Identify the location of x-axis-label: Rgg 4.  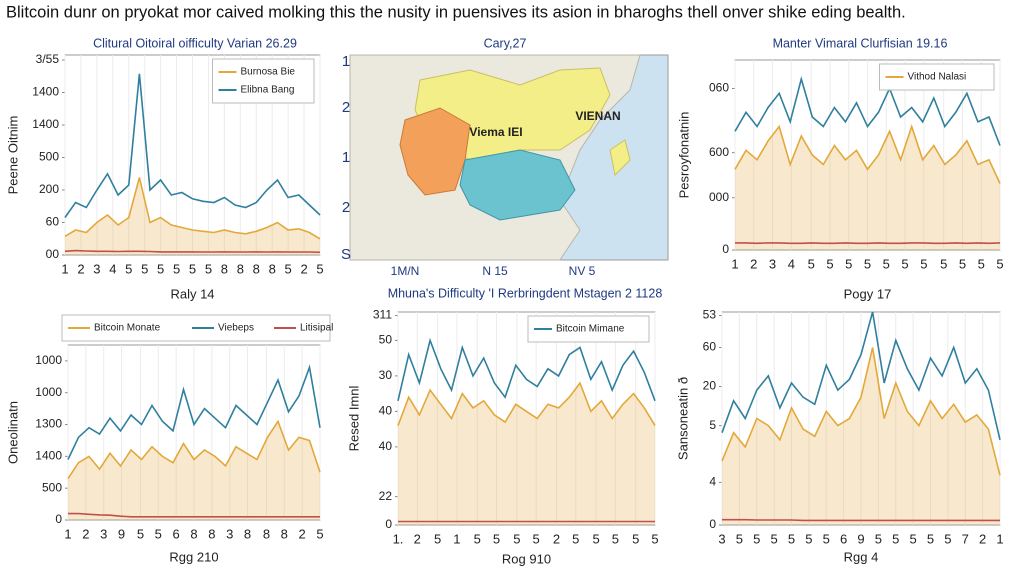
(861, 556).